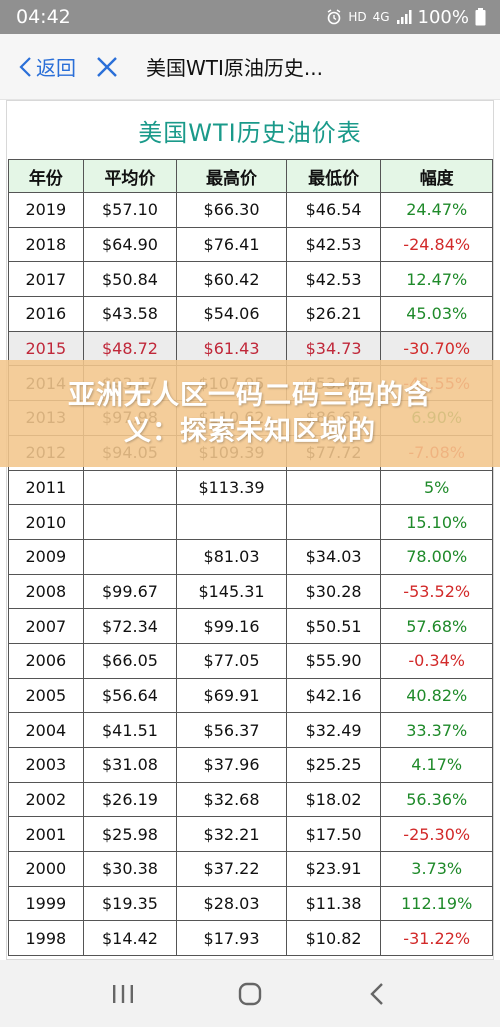  Describe the element at coordinates (130, 869) in the screenshot. I see `cell-average: $30.38` at that location.